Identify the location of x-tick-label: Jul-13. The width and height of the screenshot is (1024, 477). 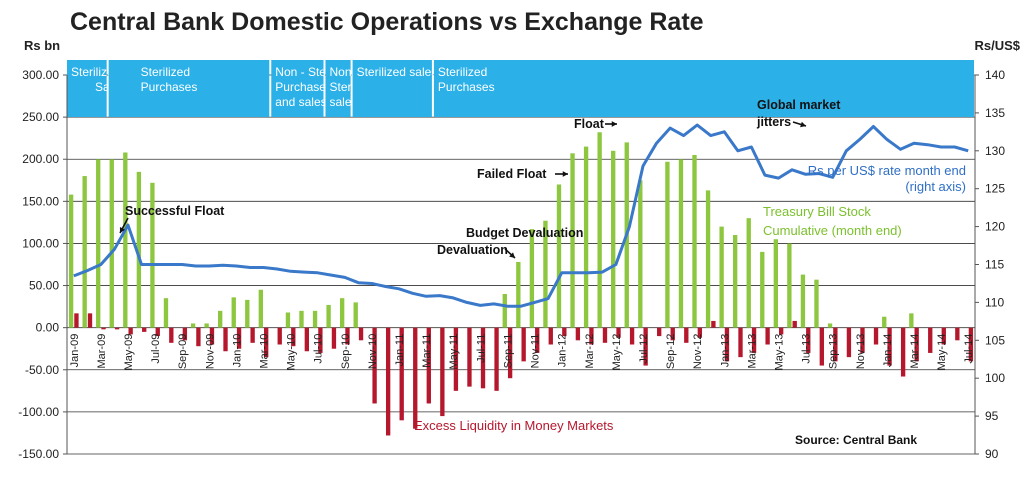
(807, 349).